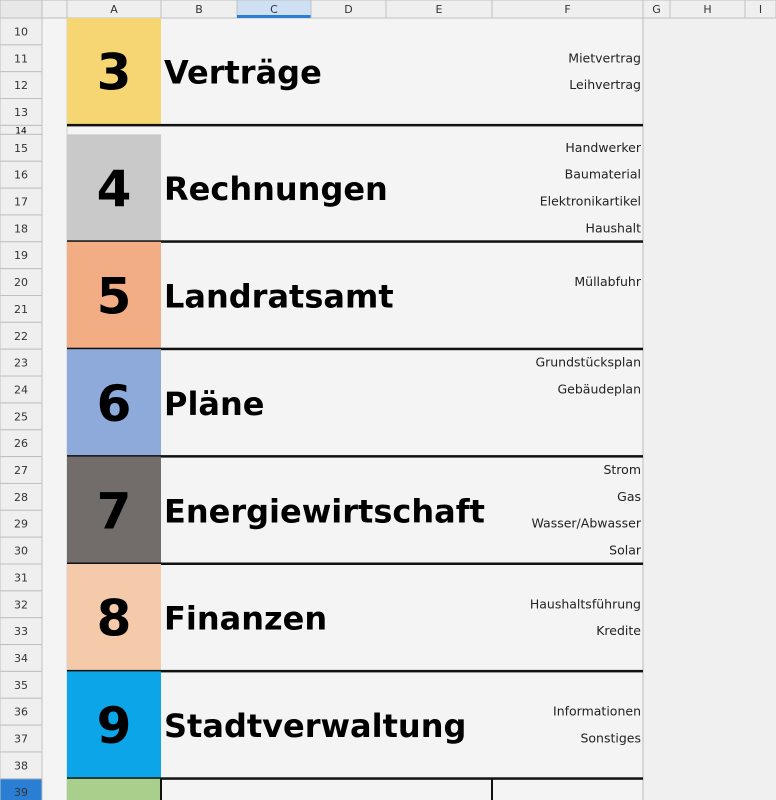  I want to click on category-title: Landratsamt, so click(279, 297).